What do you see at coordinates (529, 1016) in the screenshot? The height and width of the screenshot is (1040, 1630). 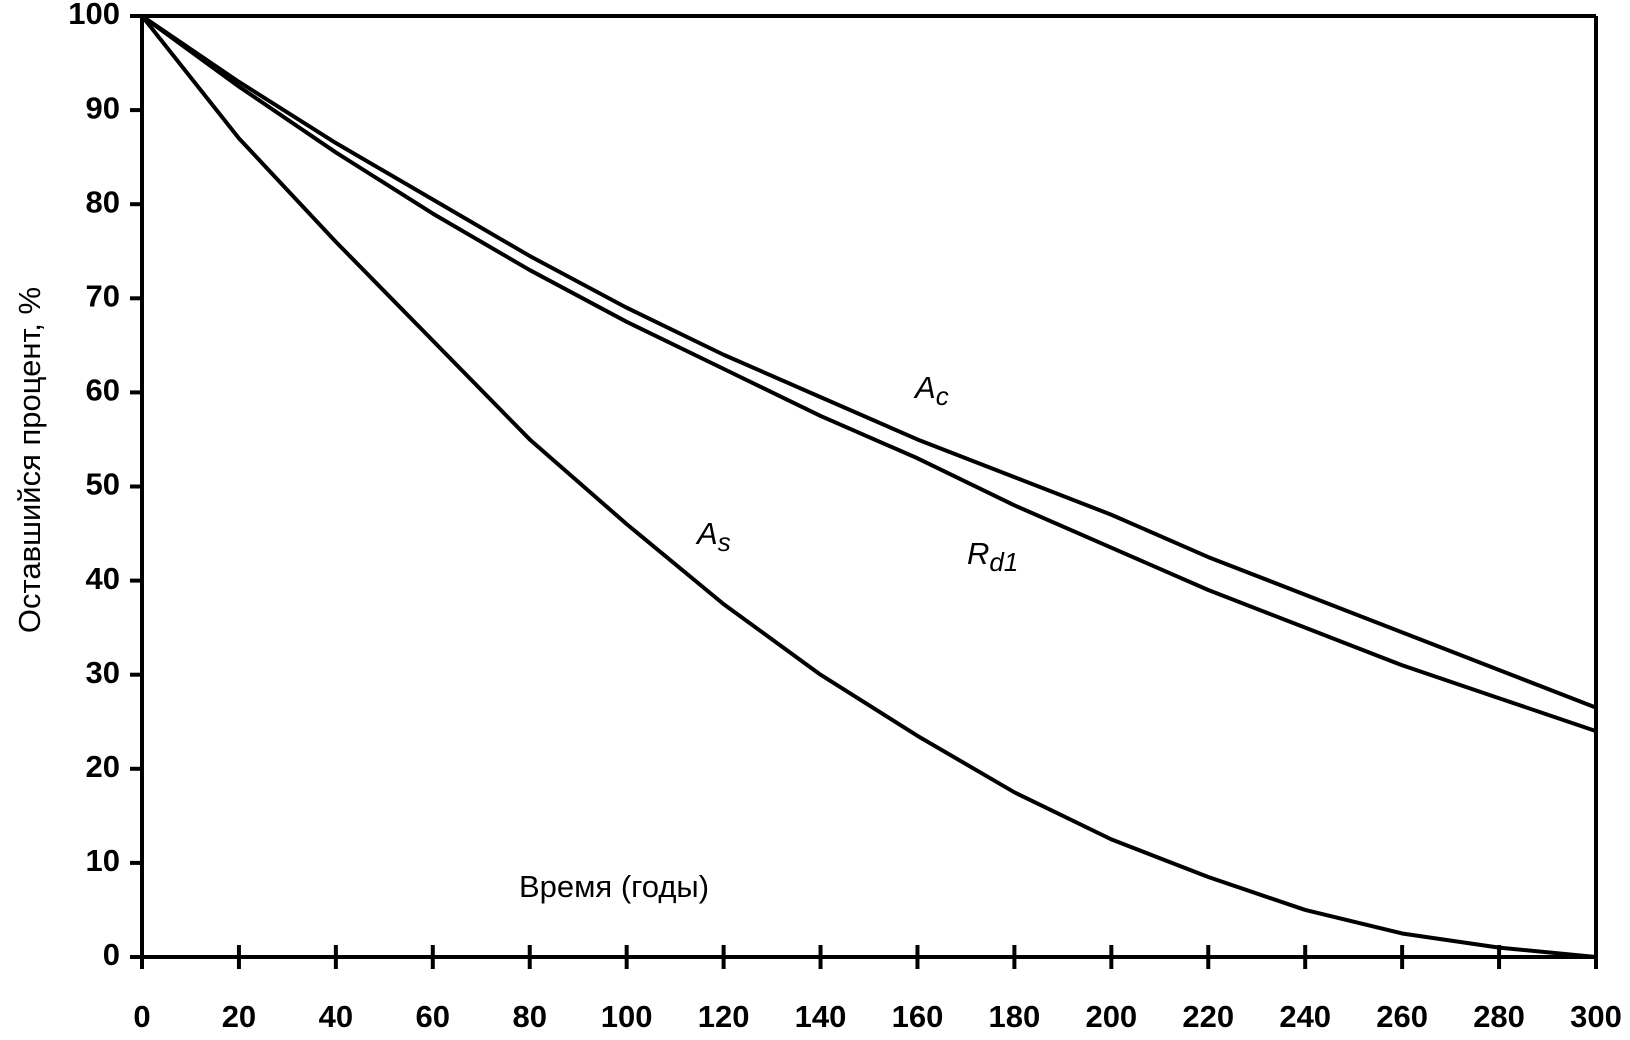 I see `x-tick-label: 80` at bounding box center [529, 1016].